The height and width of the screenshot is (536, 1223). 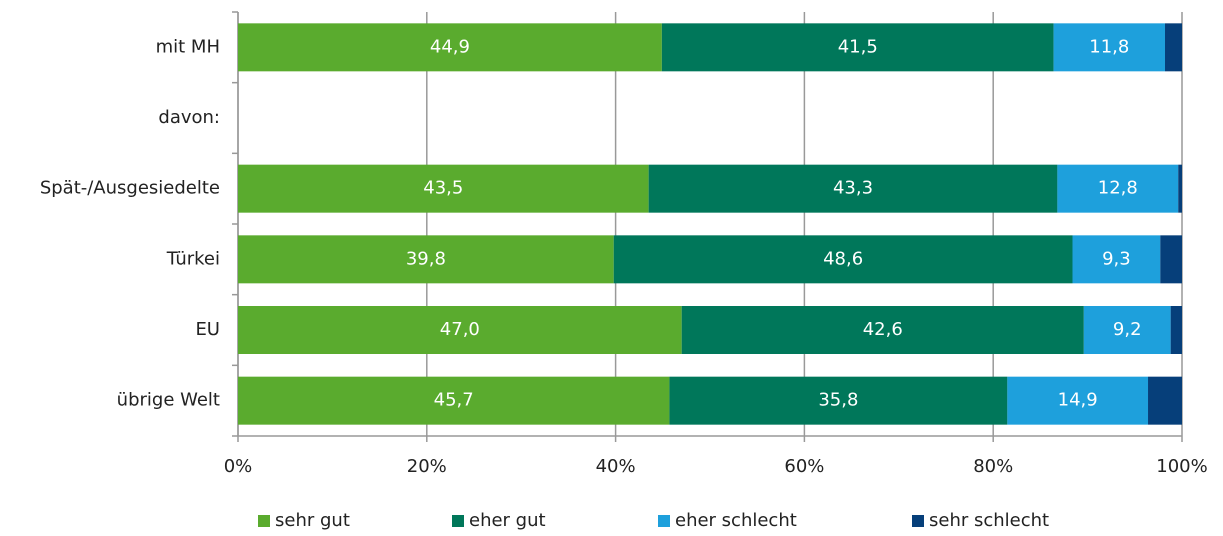 What do you see at coordinates (189, 117) in the screenshot?
I see `y-tick-label: davon:` at bounding box center [189, 117].